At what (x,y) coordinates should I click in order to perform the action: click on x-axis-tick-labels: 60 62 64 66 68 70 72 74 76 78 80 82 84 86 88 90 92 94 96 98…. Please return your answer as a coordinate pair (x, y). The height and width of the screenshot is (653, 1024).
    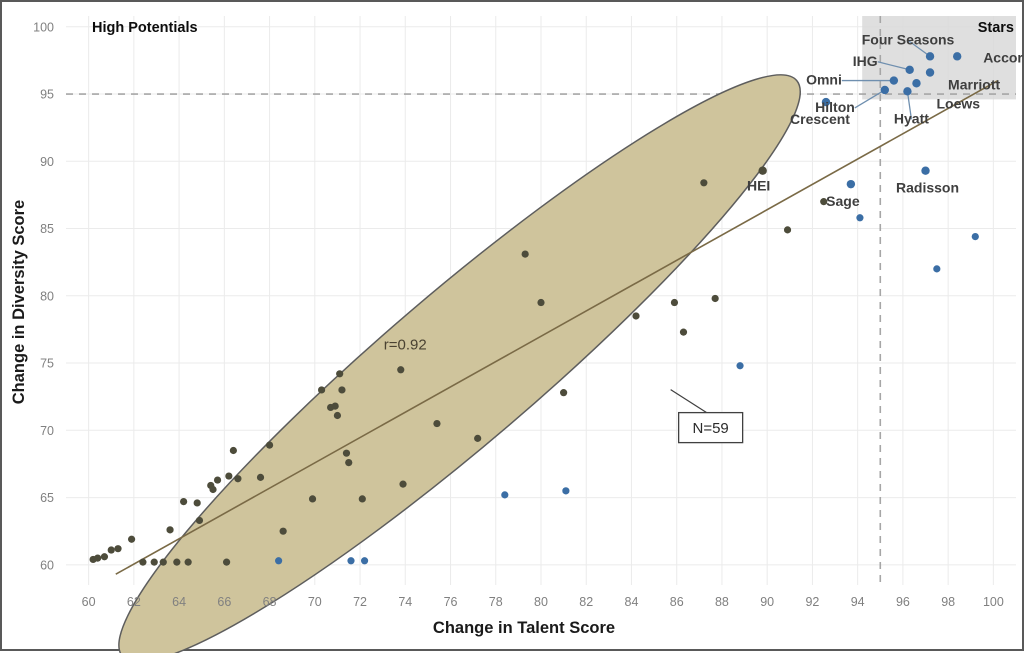
    Looking at the image, I should click on (543, 602).